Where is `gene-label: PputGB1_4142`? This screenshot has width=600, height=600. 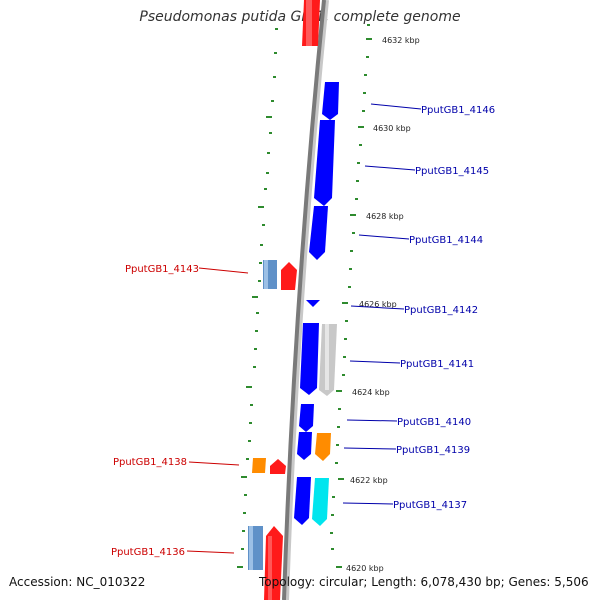
gene-label: PputGB1_4142 is located at coordinates (441, 310).